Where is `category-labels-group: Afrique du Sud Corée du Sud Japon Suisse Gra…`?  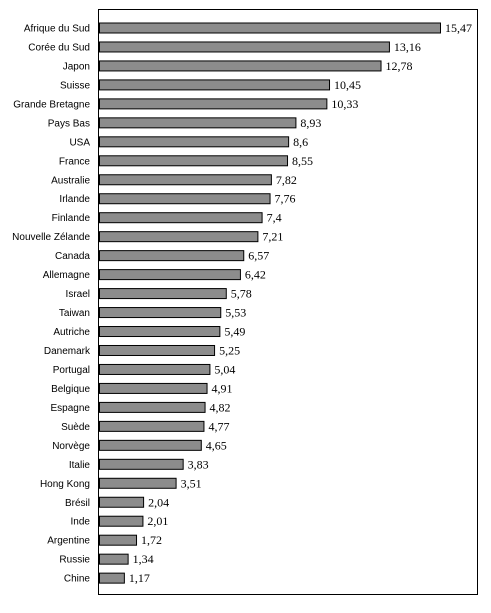
category-labels-group: Afrique du Sud Corée du Sud Japon Suisse Gra… is located at coordinates (51, 304).